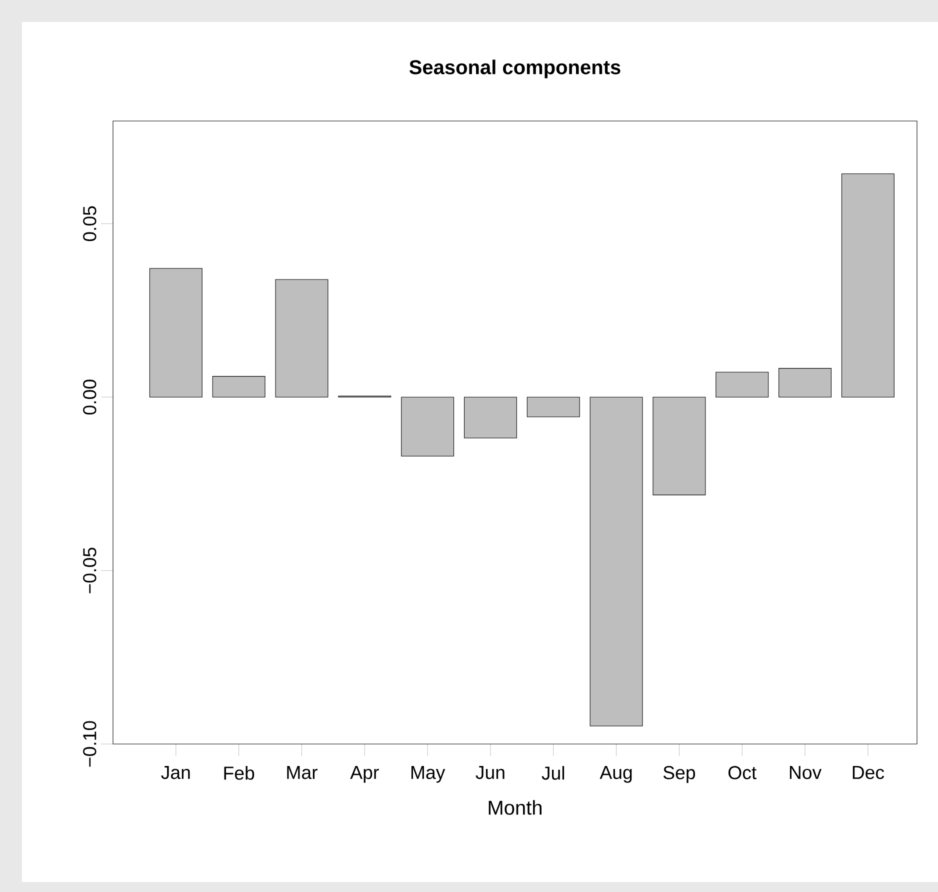 The height and width of the screenshot is (892, 938). What do you see at coordinates (490, 773) in the screenshot?
I see `x-tick-label: Jun` at bounding box center [490, 773].